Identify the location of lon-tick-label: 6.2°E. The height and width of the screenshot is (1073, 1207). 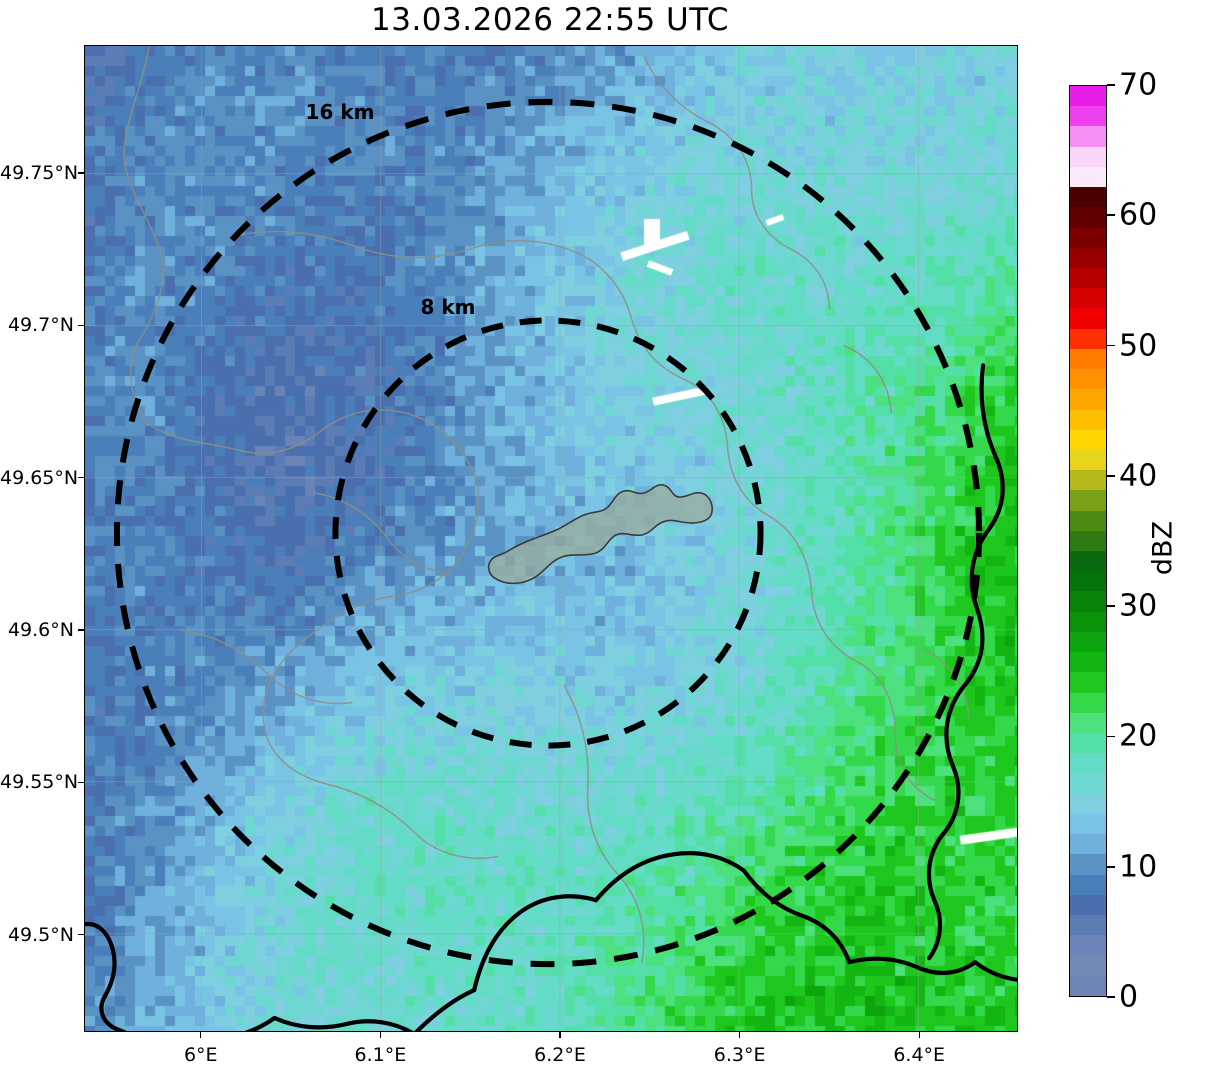
(560, 1055).